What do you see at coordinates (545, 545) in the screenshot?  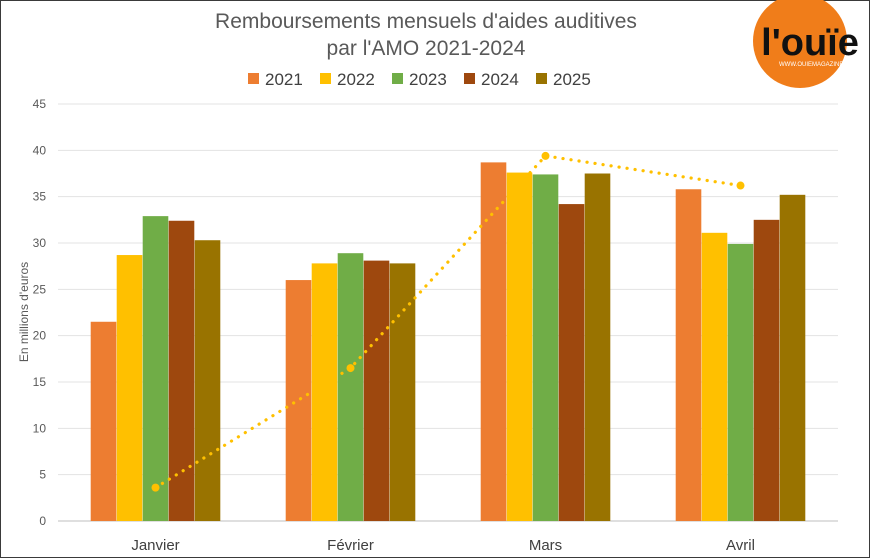 I see `x-category-label: Mars` at bounding box center [545, 545].